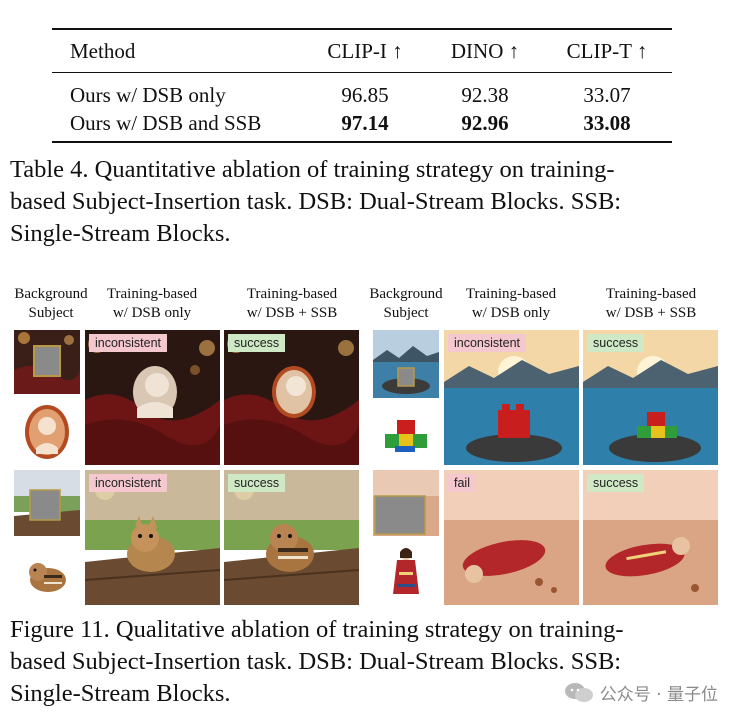 This screenshot has width=734, height=720. I want to click on row1-clip-t: 33.07, so click(607, 95).